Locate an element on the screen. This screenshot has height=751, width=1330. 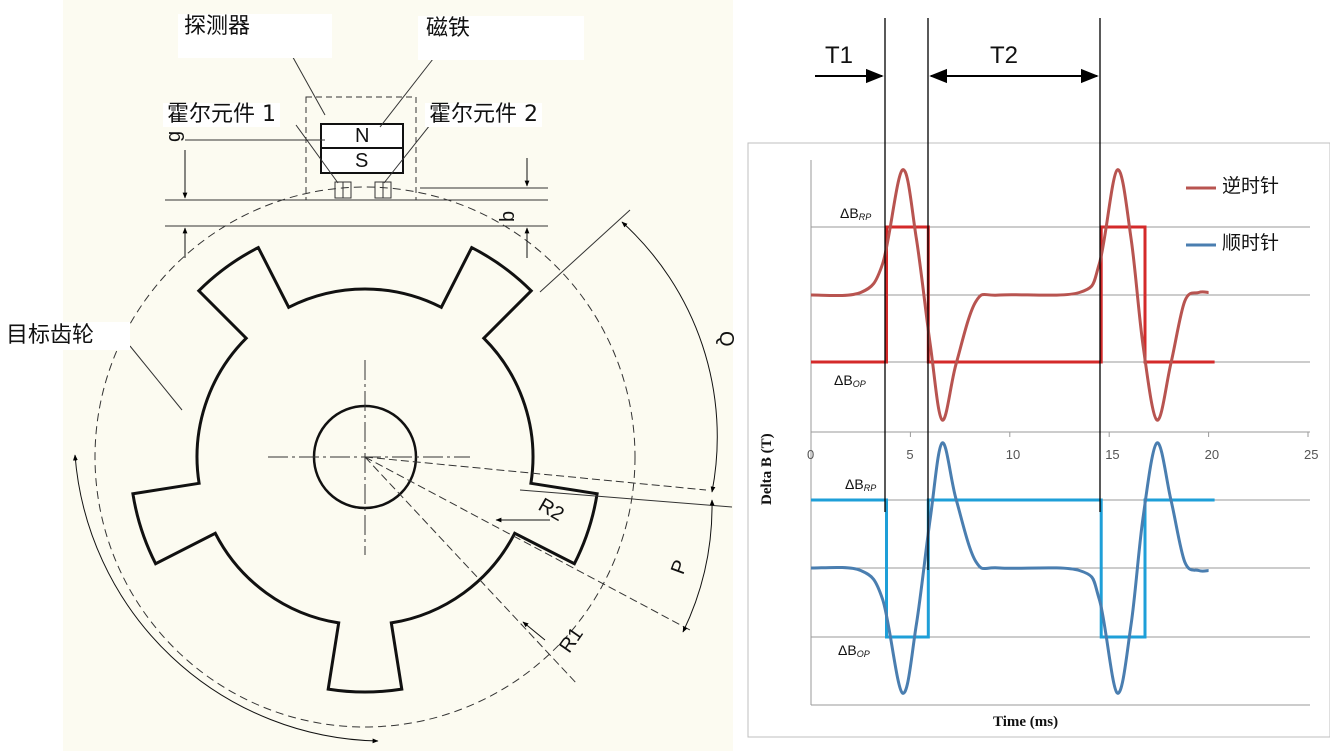
g-dimension-label: g is located at coordinates (174, 136).